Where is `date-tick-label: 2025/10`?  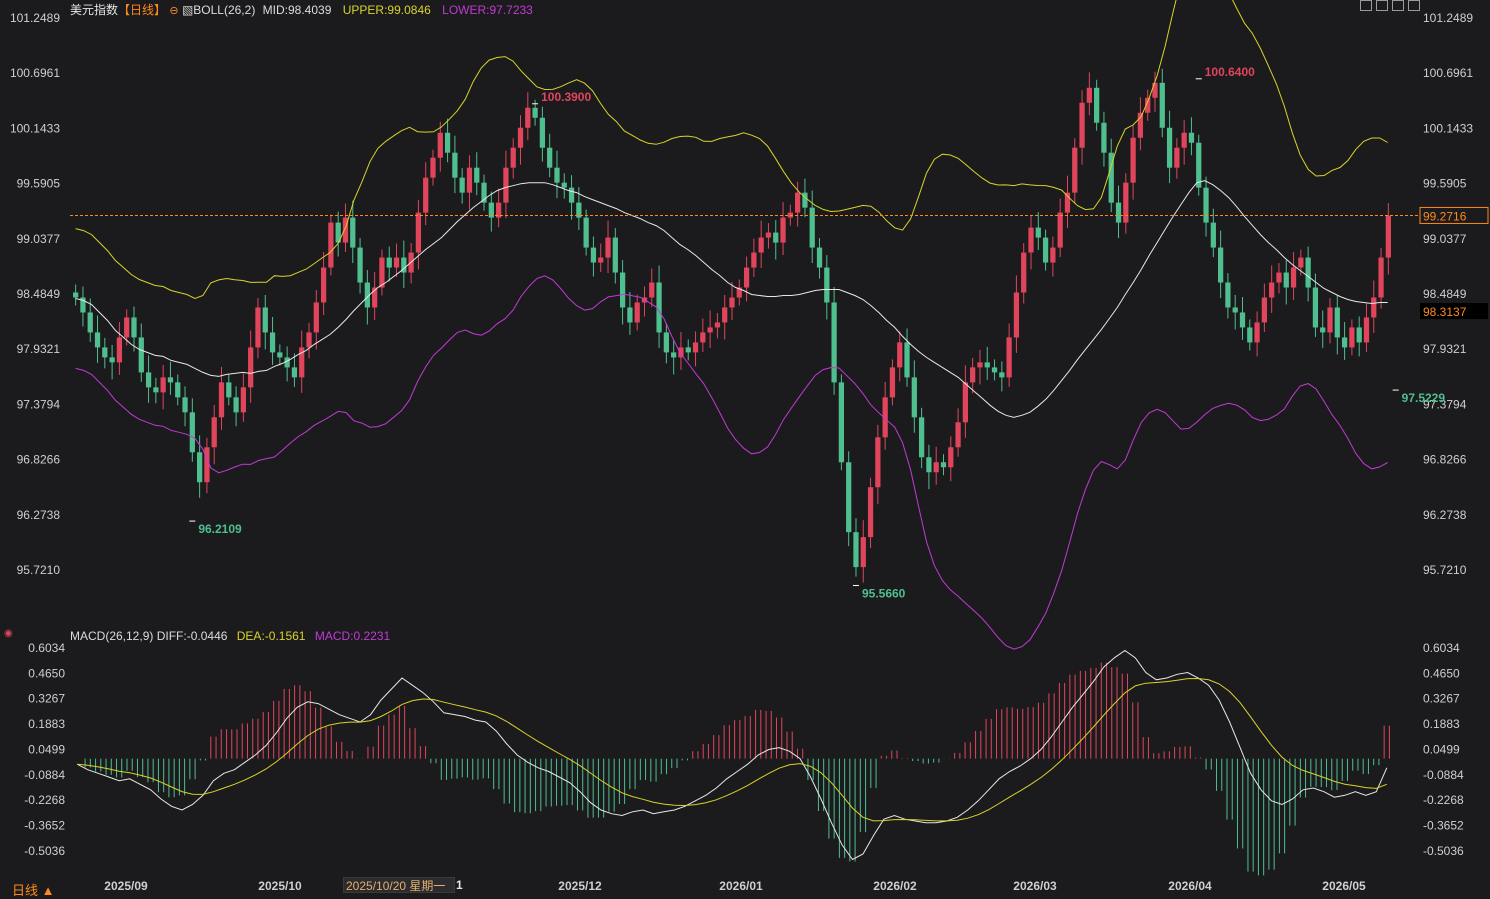
date-tick-label: 2025/10 is located at coordinates (280, 886).